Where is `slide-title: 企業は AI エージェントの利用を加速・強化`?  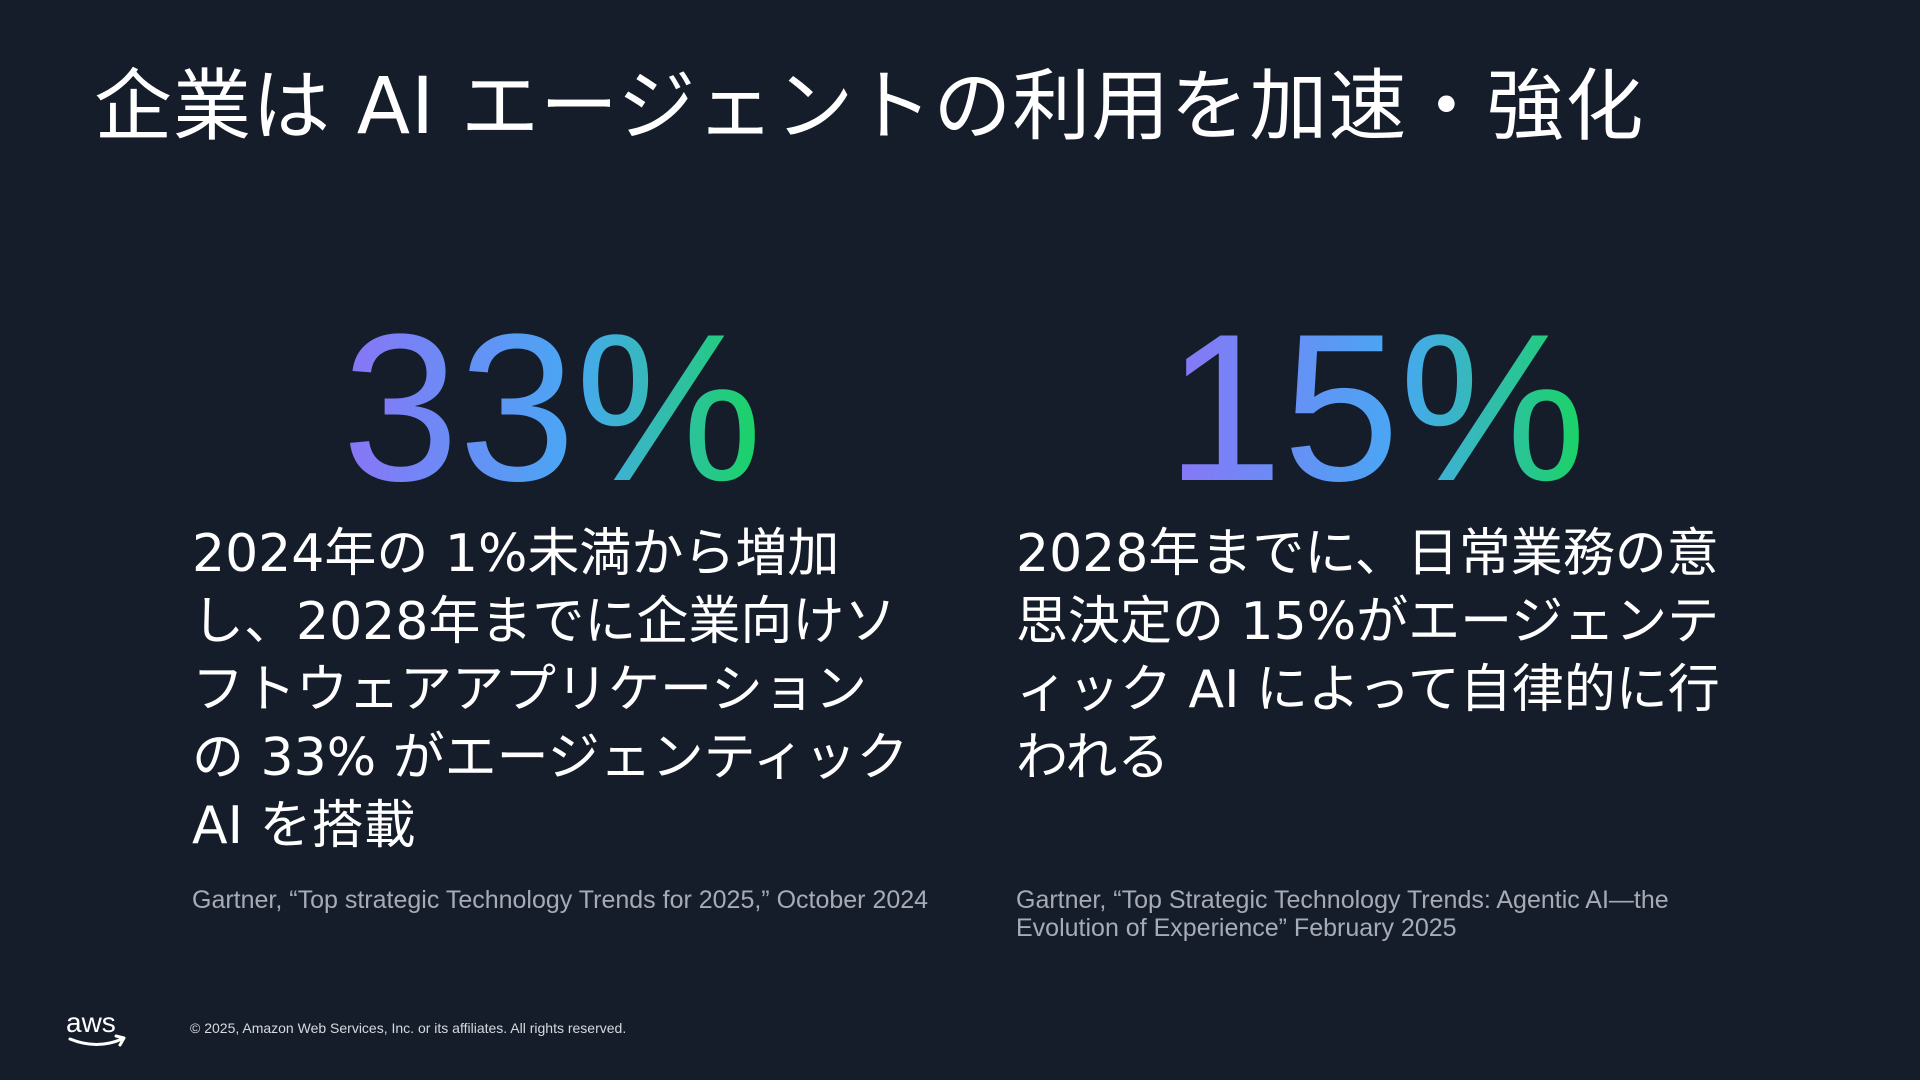
slide-title: 企業は AI エージェントの利用を加速・強化 is located at coordinates (869, 107).